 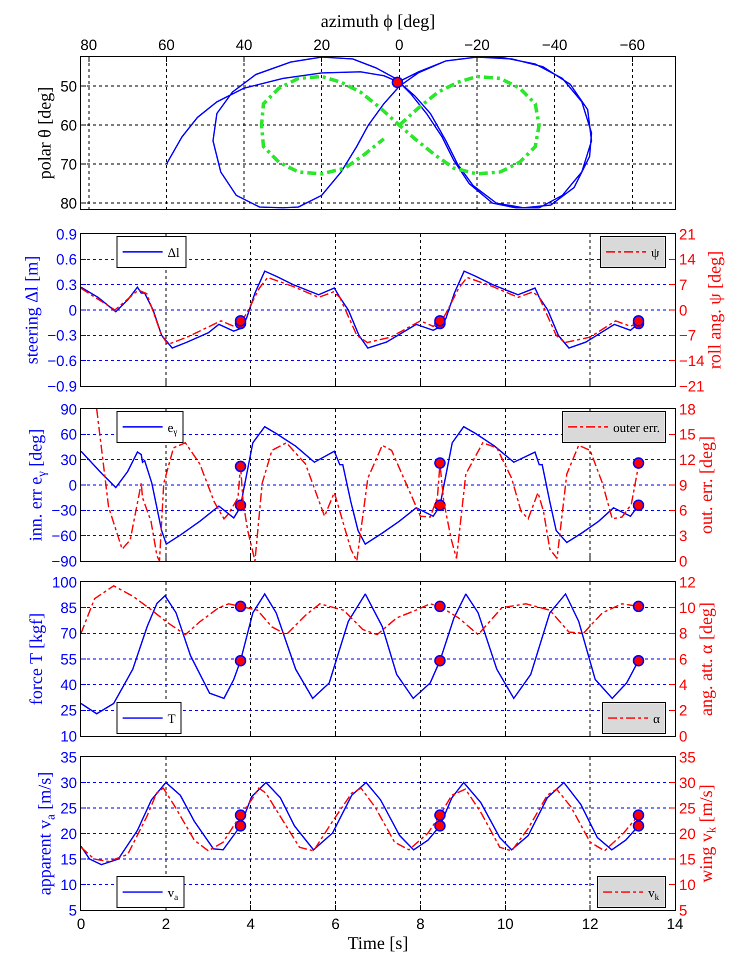 What do you see at coordinates (68, 659) in the screenshot?
I see `y-tick-label: 55` at bounding box center [68, 659].